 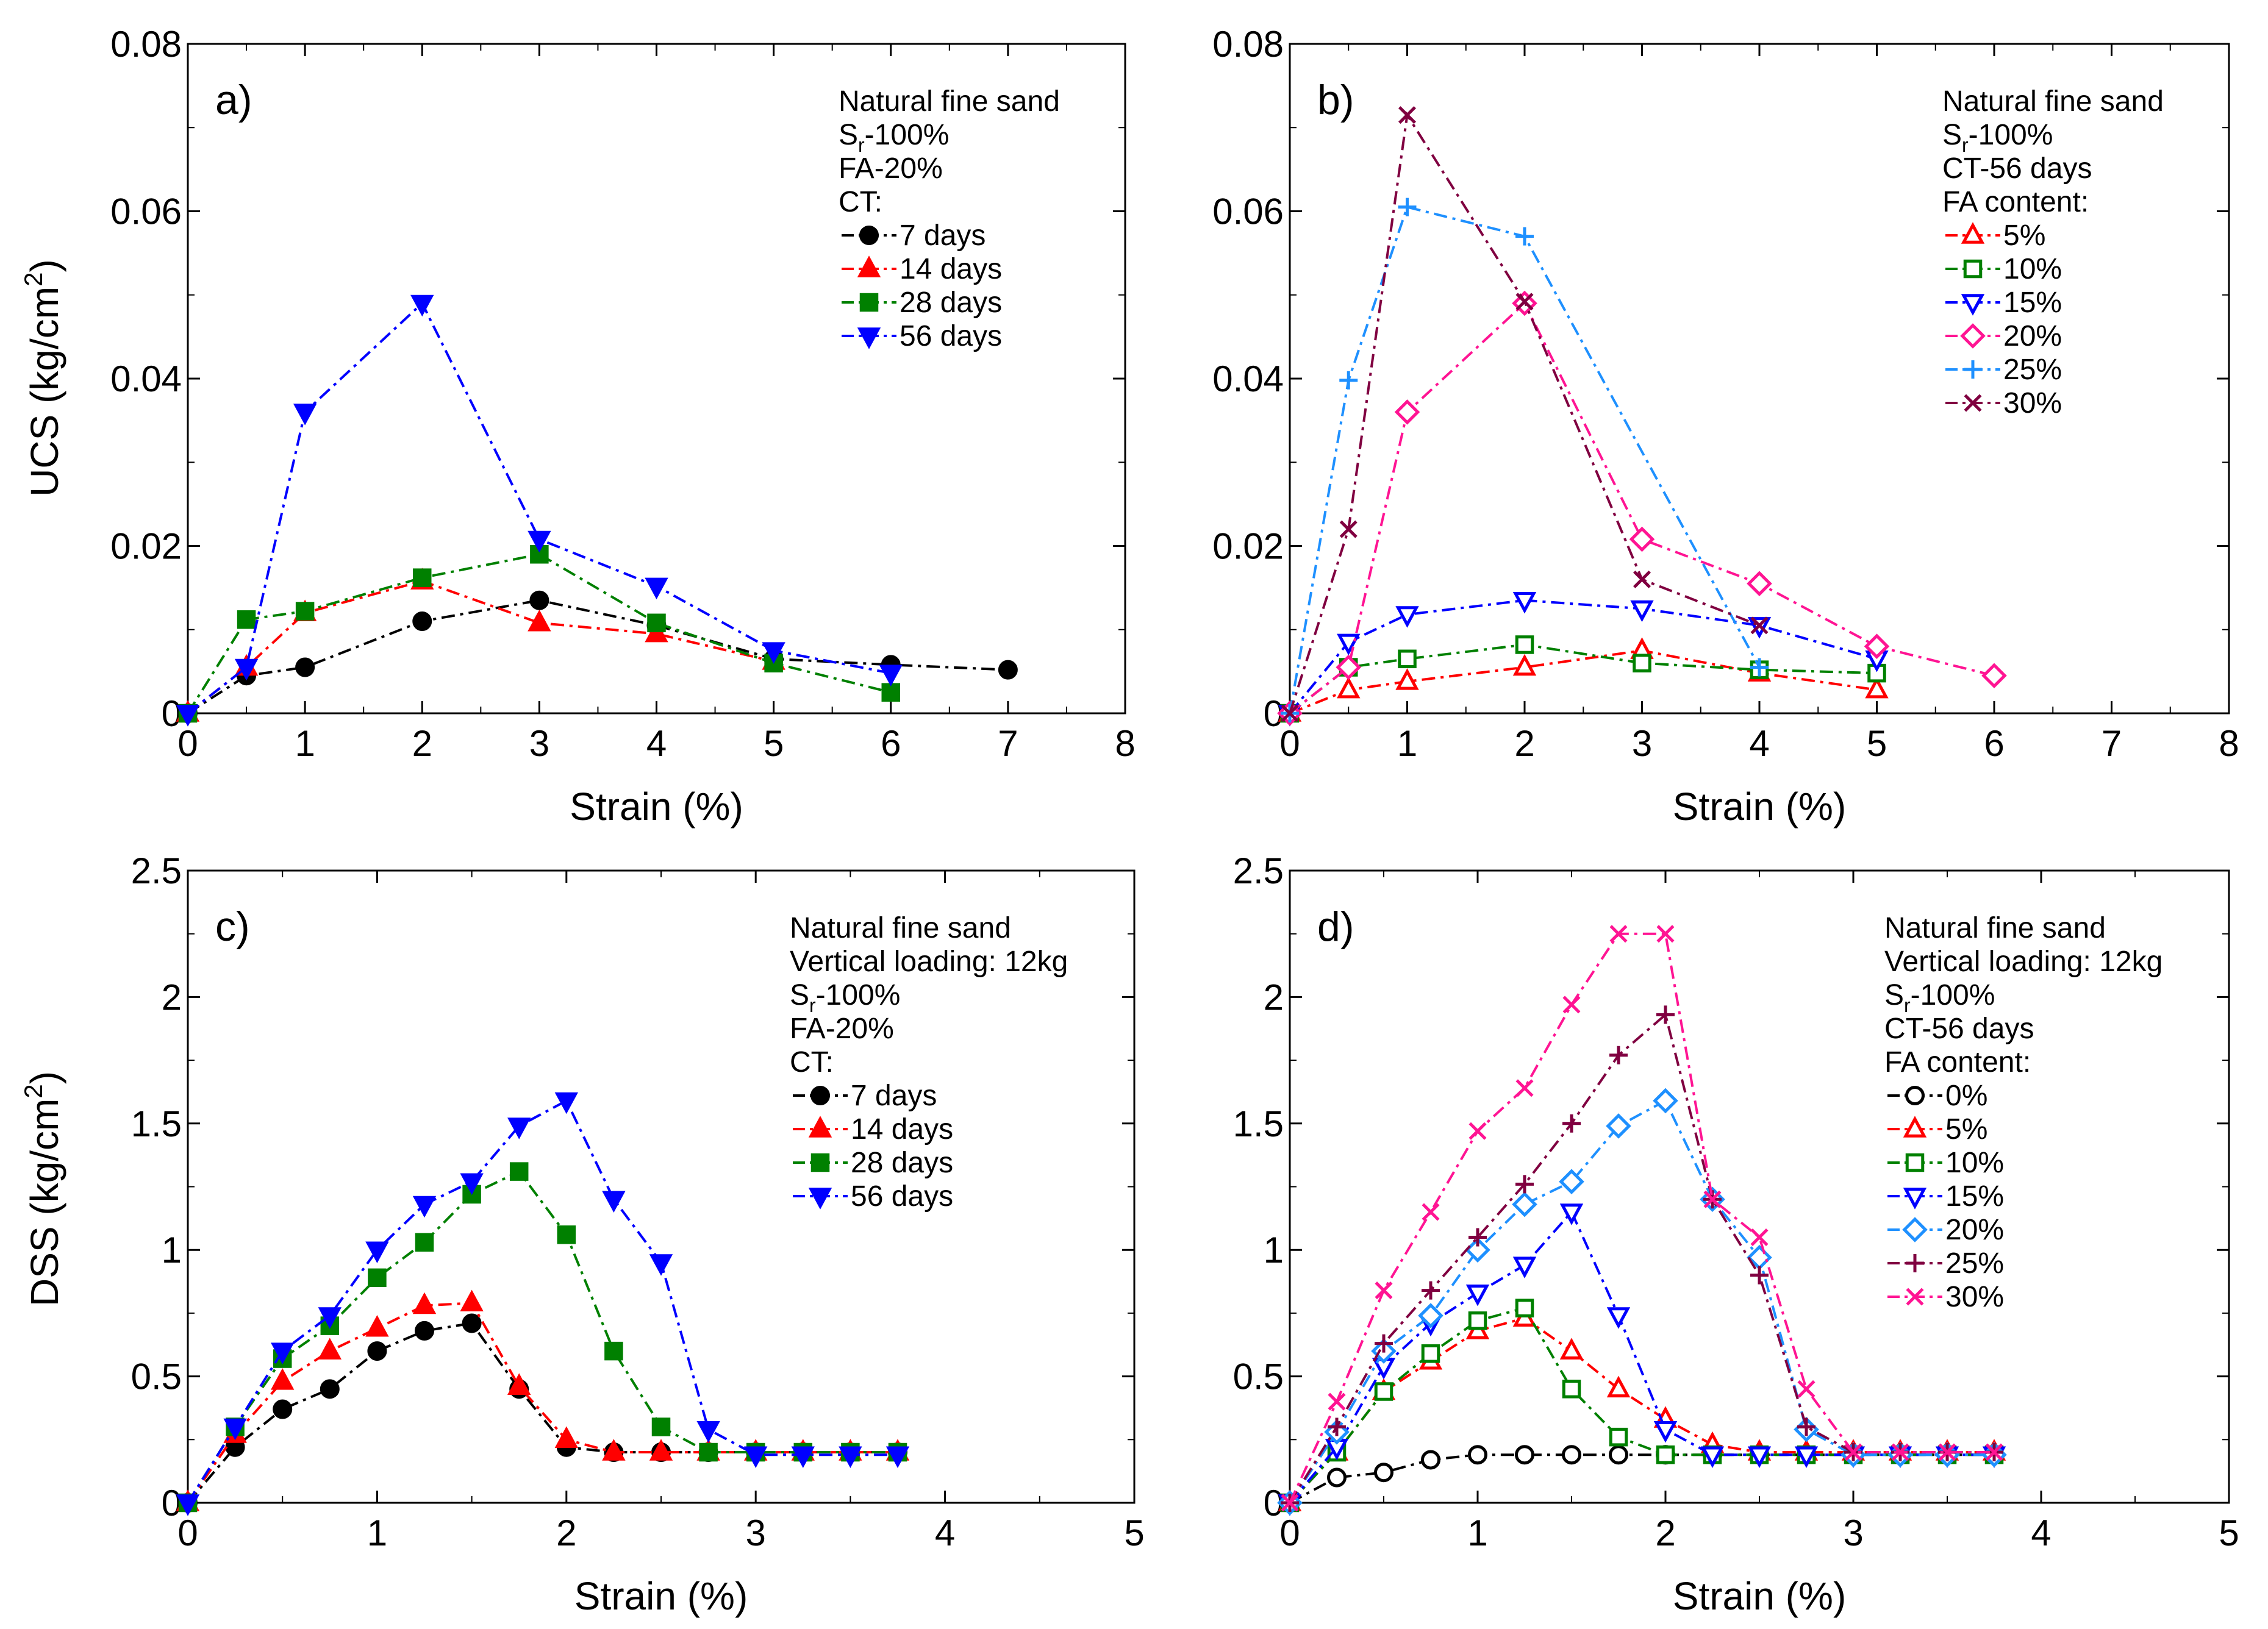 What do you see at coordinates (1853, 1533) in the screenshot?
I see `x-tick-label: 3` at bounding box center [1853, 1533].